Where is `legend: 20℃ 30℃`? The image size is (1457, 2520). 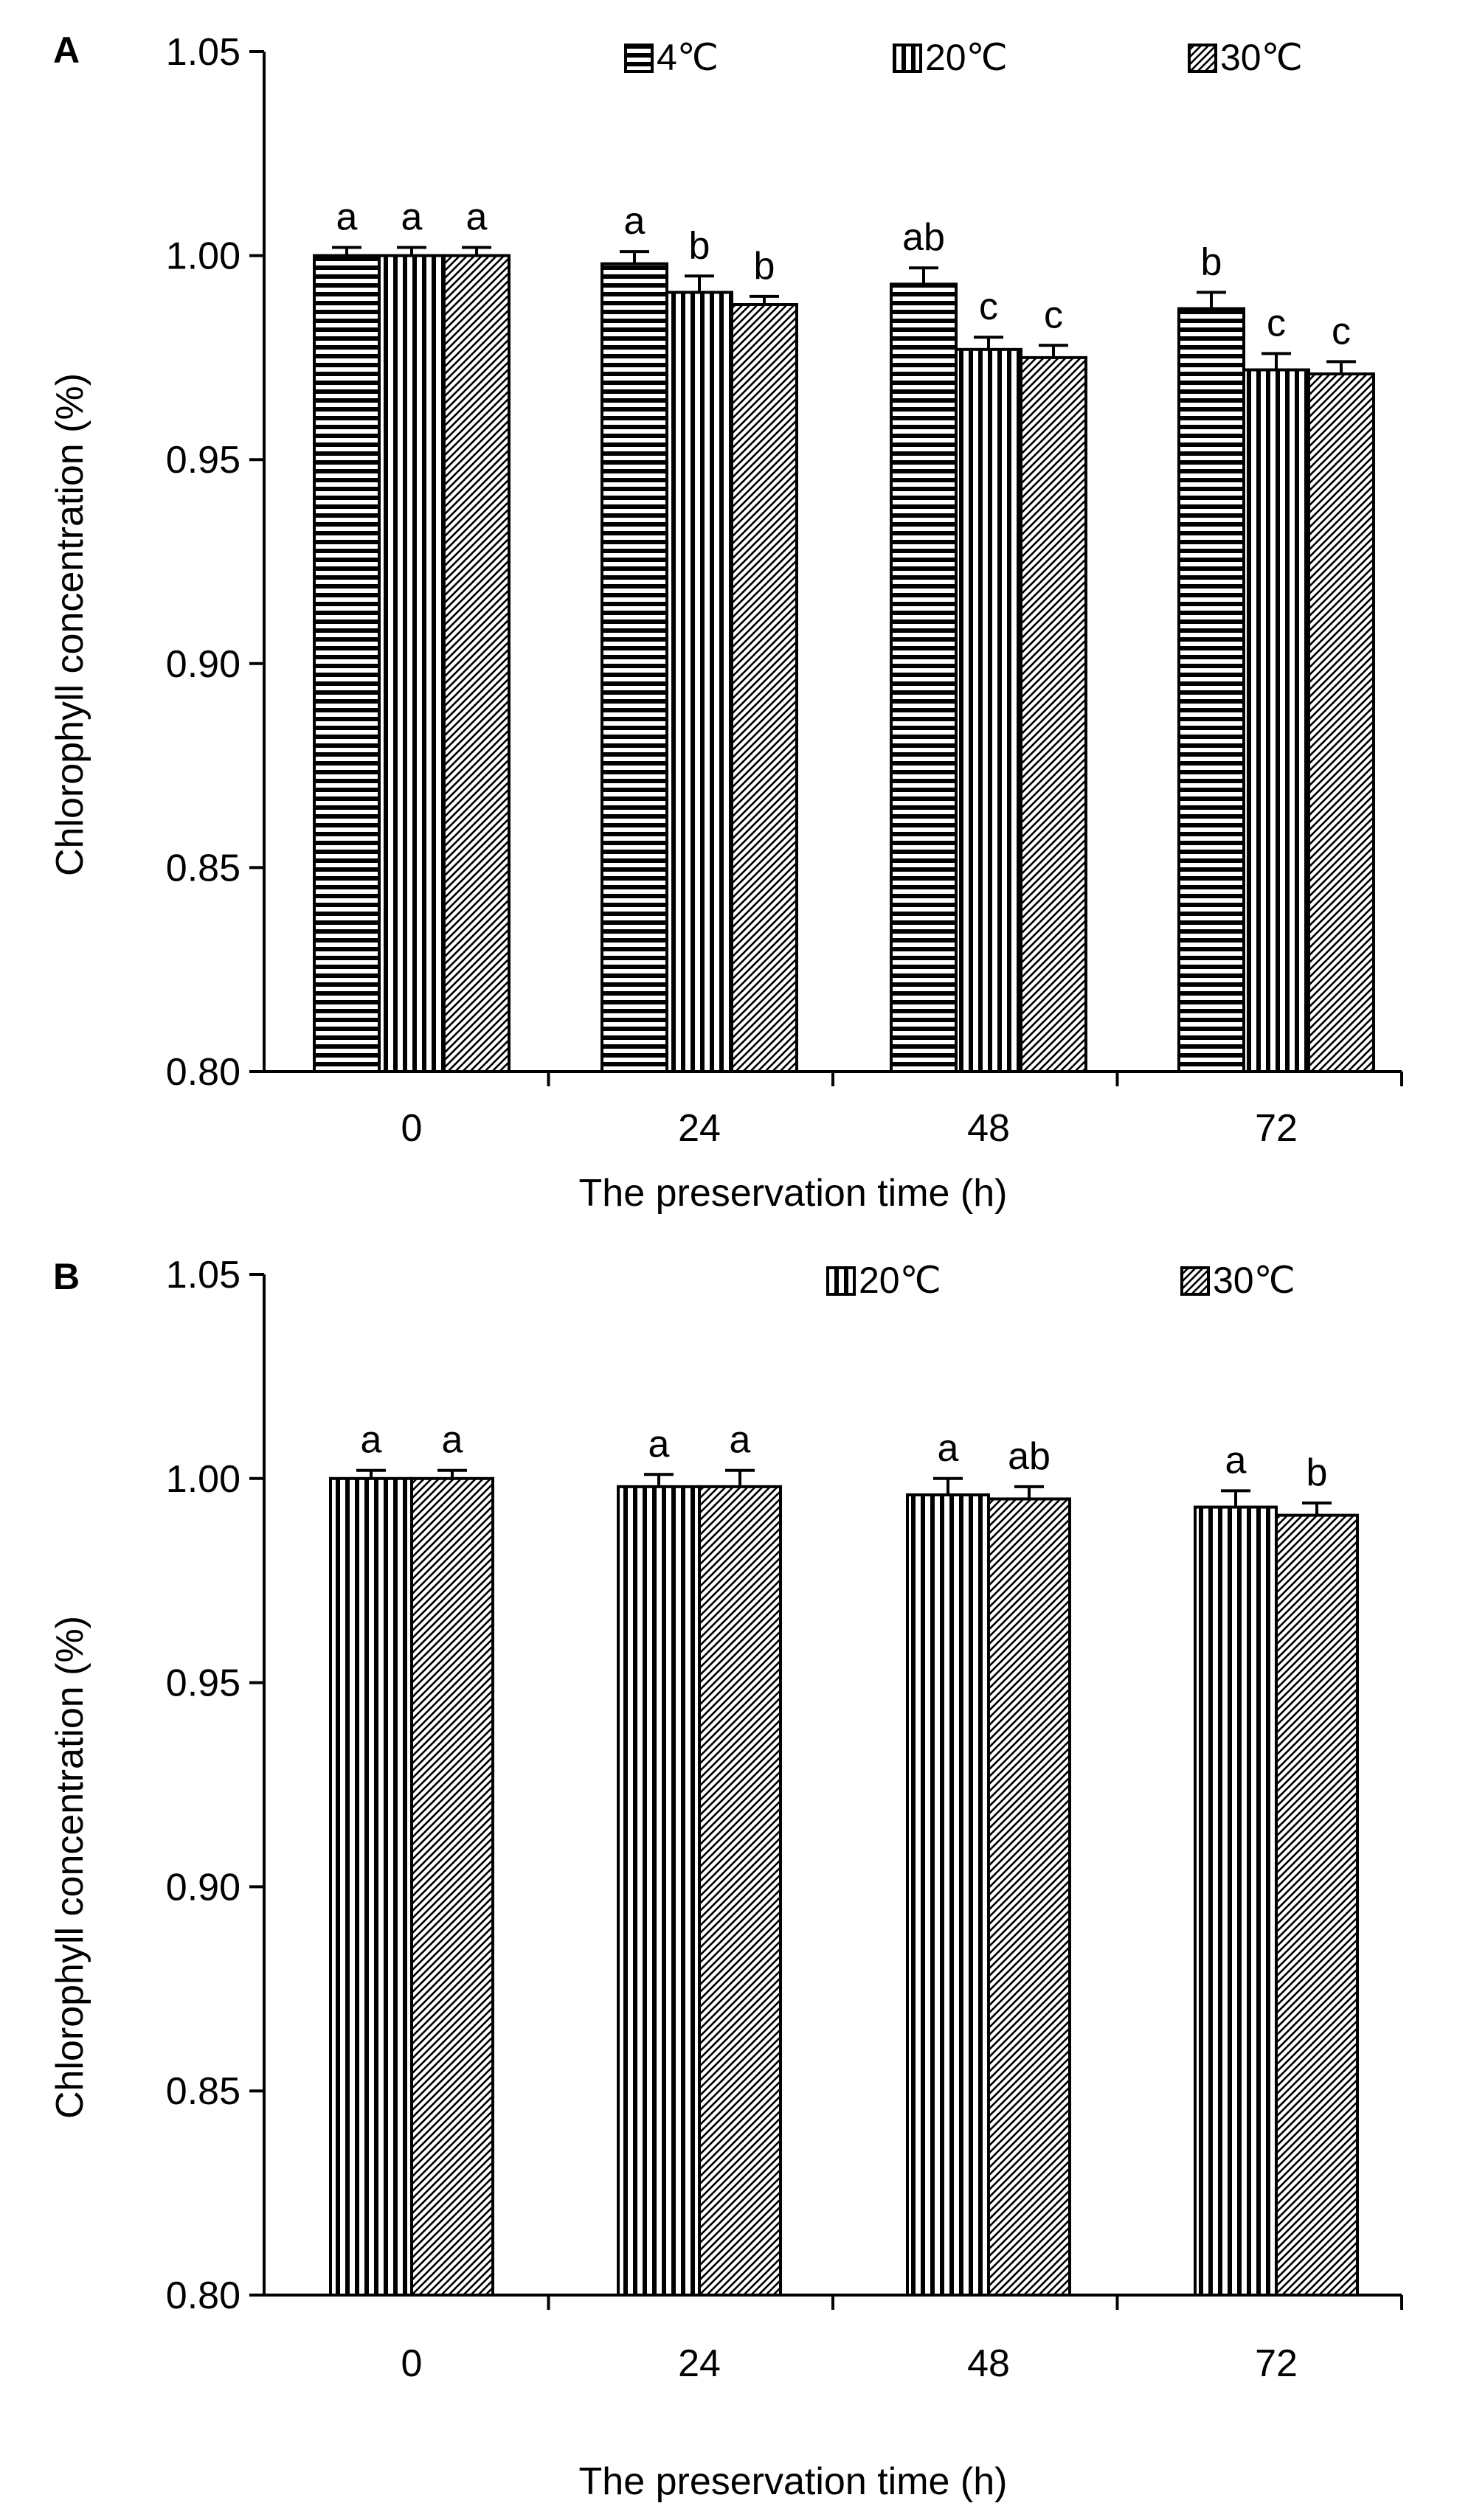 legend: 20℃ 30℃ is located at coordinates (1060, 1280).